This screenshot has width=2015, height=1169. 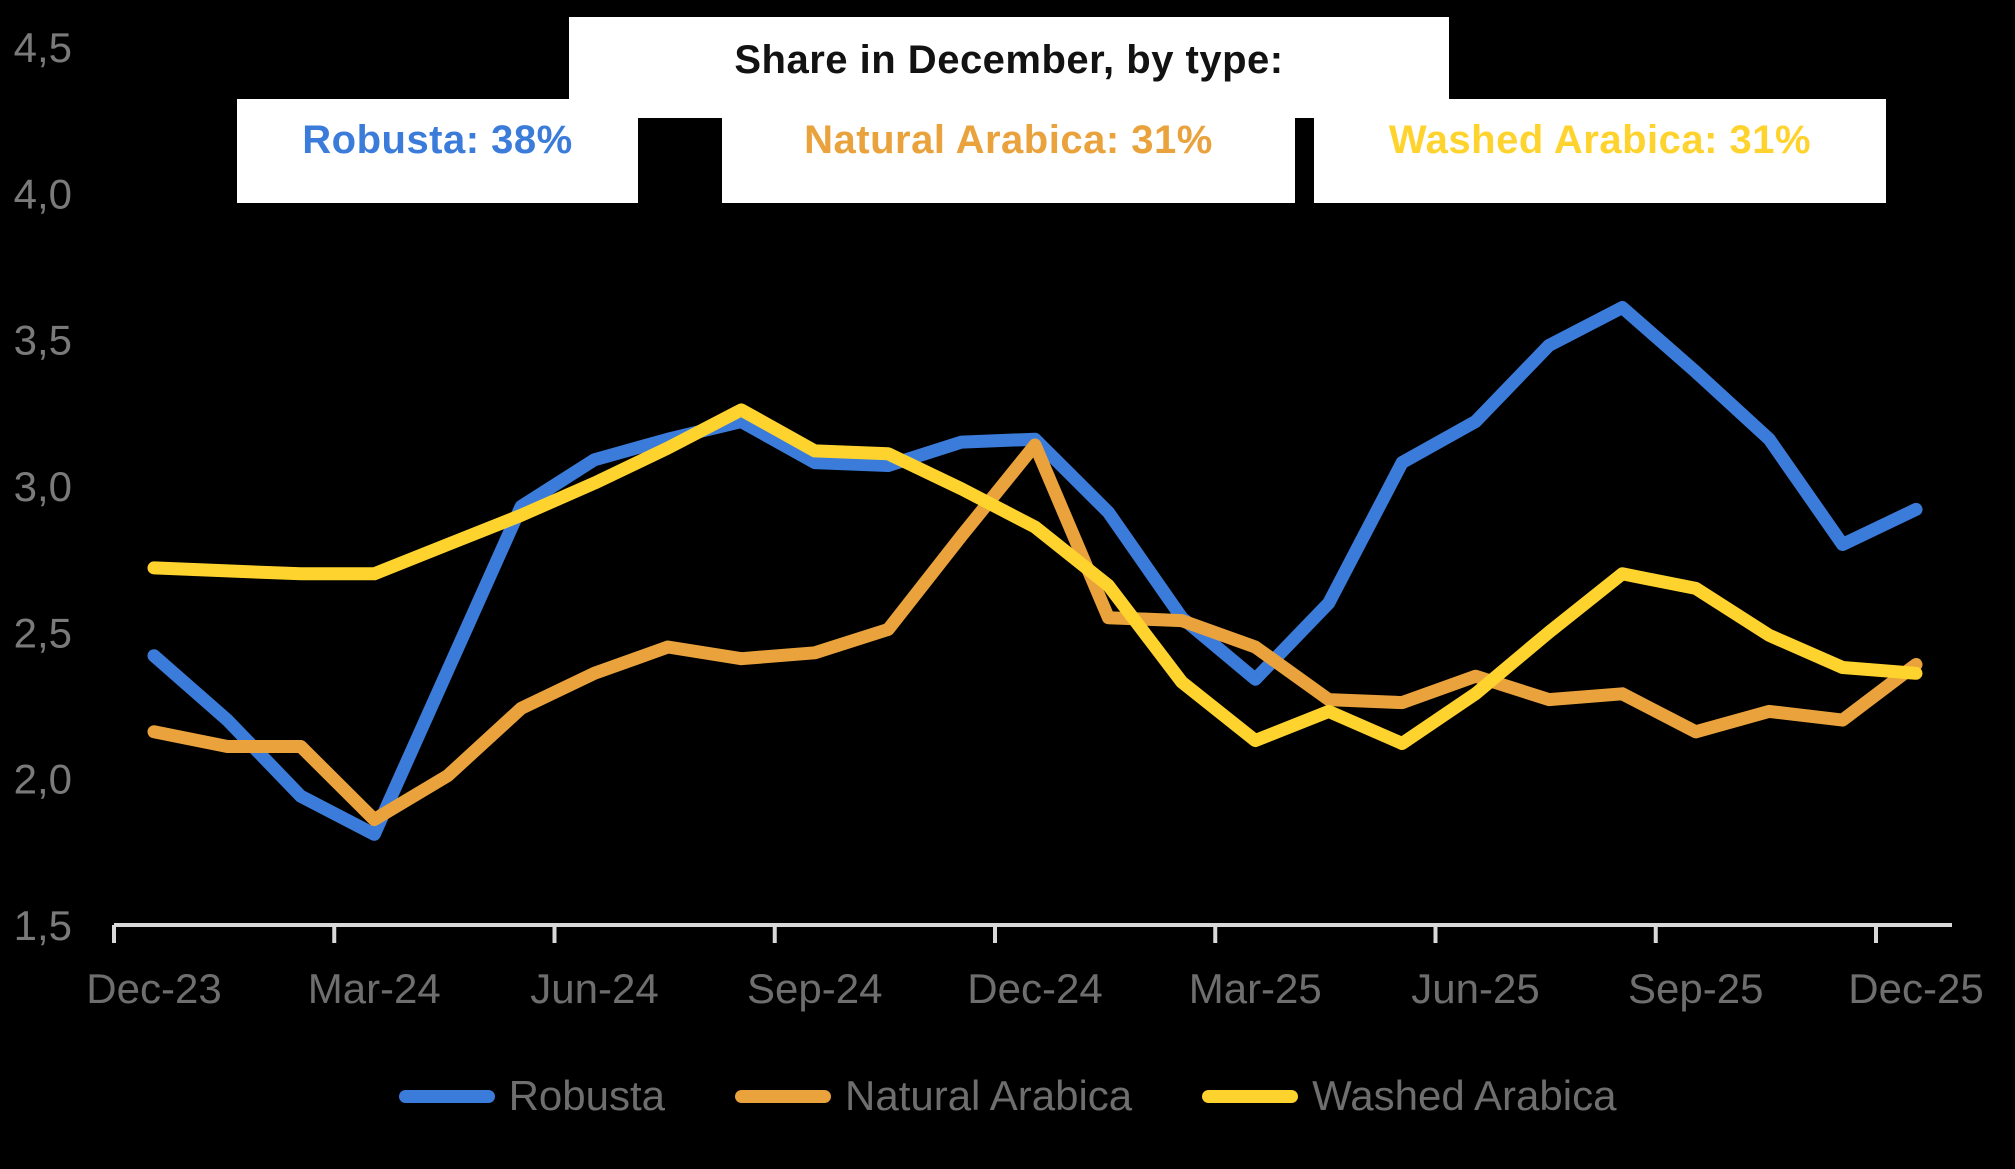 What do you see at coordinates (1915, 988) in the screenshot?
I see `x-axis-label: Dec-25` at bounding box center [1915, 988].